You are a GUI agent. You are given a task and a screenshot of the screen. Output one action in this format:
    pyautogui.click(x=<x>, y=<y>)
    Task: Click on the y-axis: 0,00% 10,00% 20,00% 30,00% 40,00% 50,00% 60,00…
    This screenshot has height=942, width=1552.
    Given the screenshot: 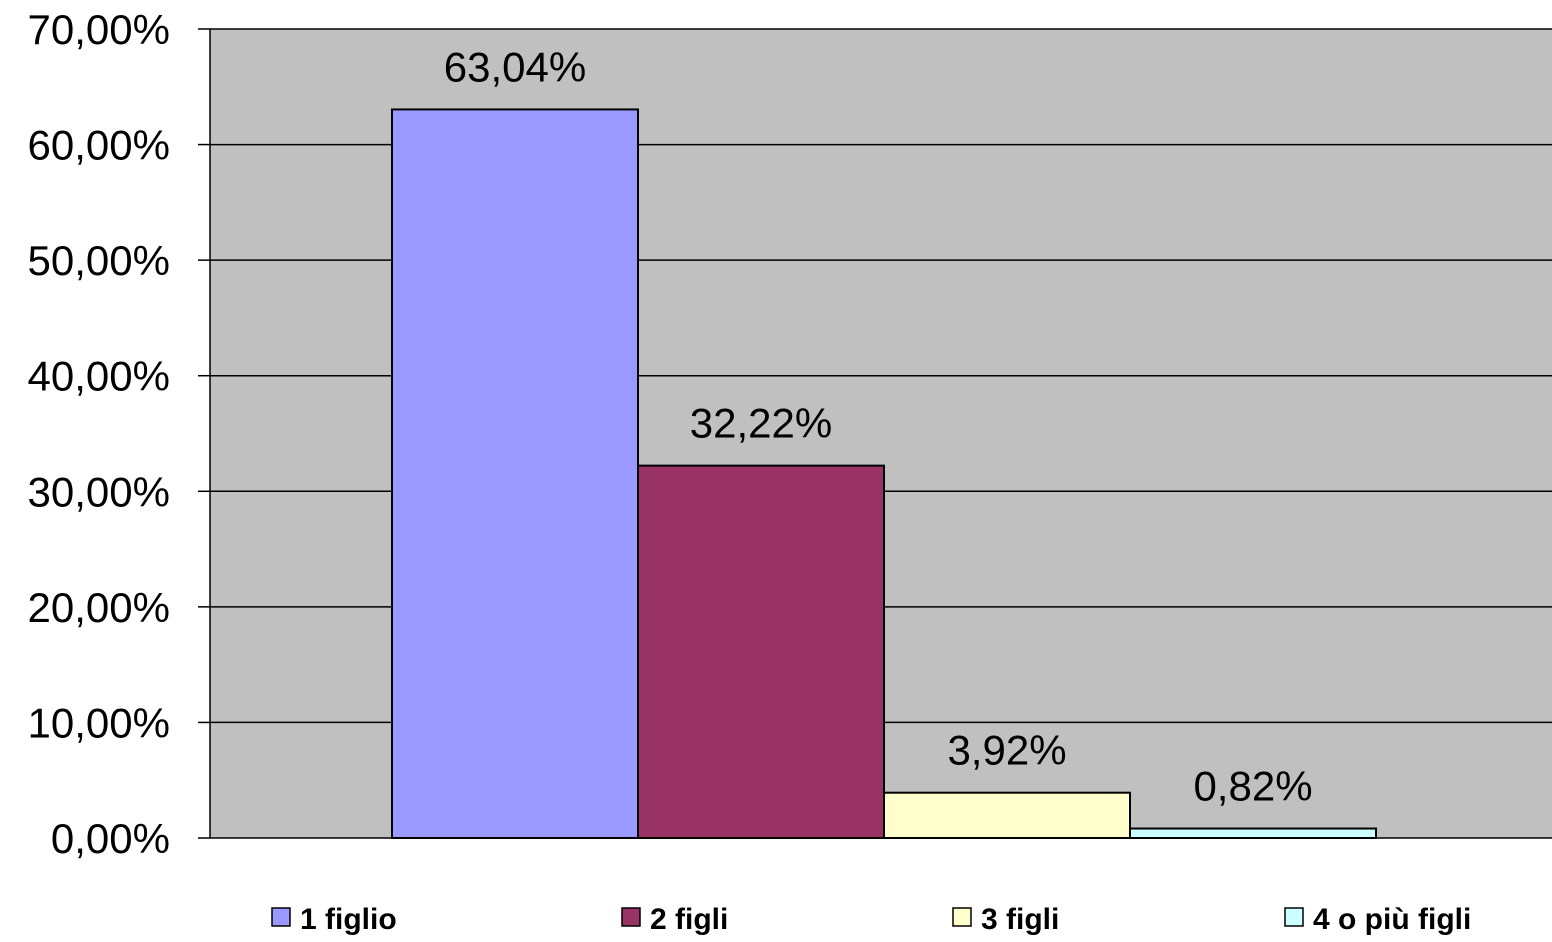 What is the action you would take?
    pyautogui.click(x=119, y=434)
    